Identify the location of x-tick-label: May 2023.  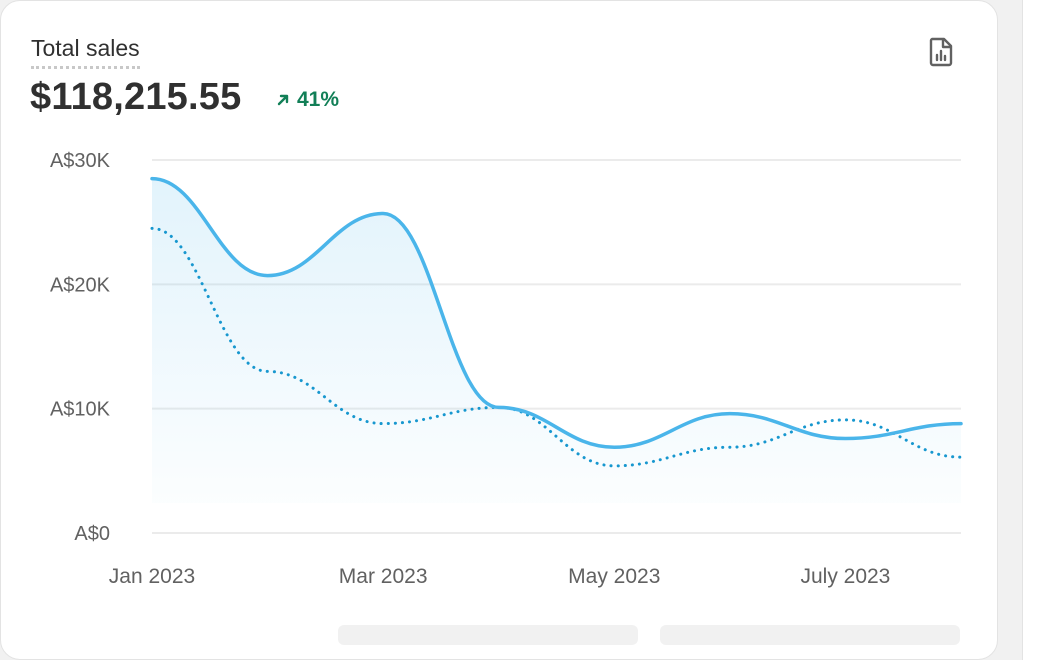
(614, 576).